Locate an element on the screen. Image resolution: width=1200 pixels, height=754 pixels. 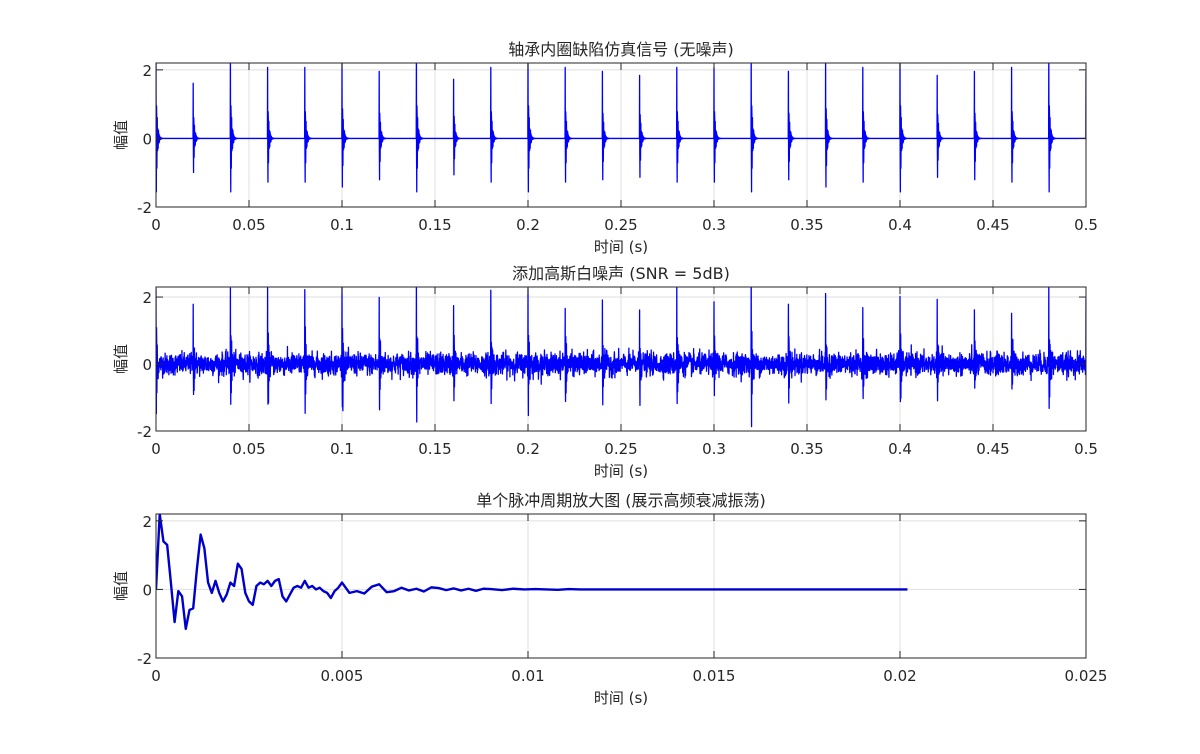
subplot-title: 添加高斯白噪声 (SNR = 5dB) is located at coordinates (621, 273).